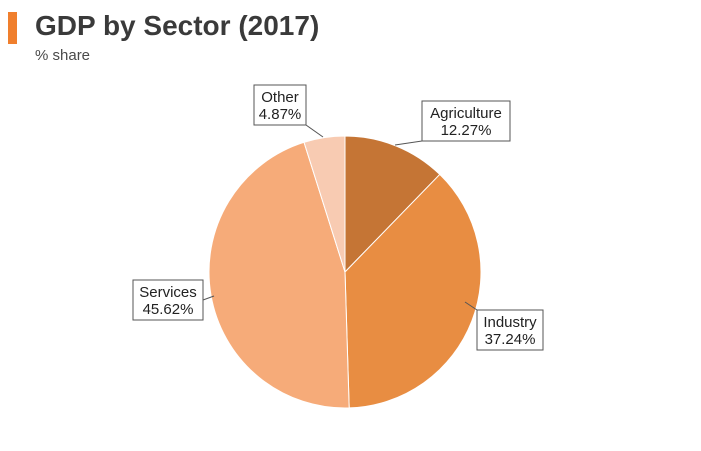 This screenshot has height=451, width=701. I want to click on slice-value-label: 12.27%, so click(466, 130).